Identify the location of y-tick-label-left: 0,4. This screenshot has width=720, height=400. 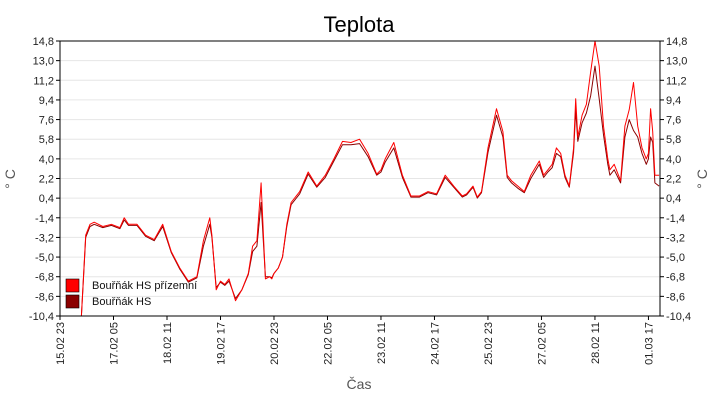
(46, 199).